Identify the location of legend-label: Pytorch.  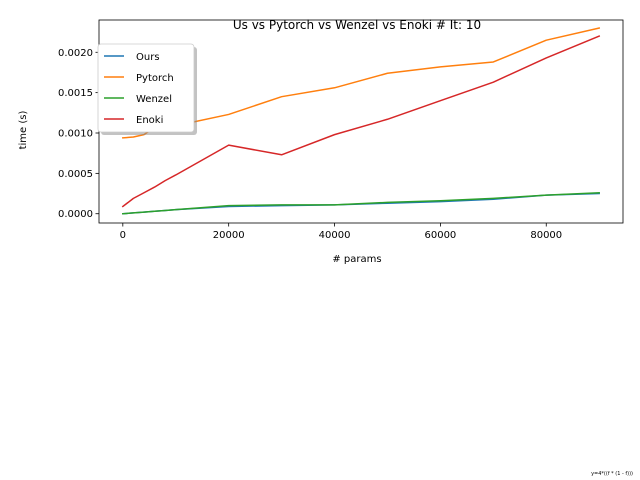
(155, 78).